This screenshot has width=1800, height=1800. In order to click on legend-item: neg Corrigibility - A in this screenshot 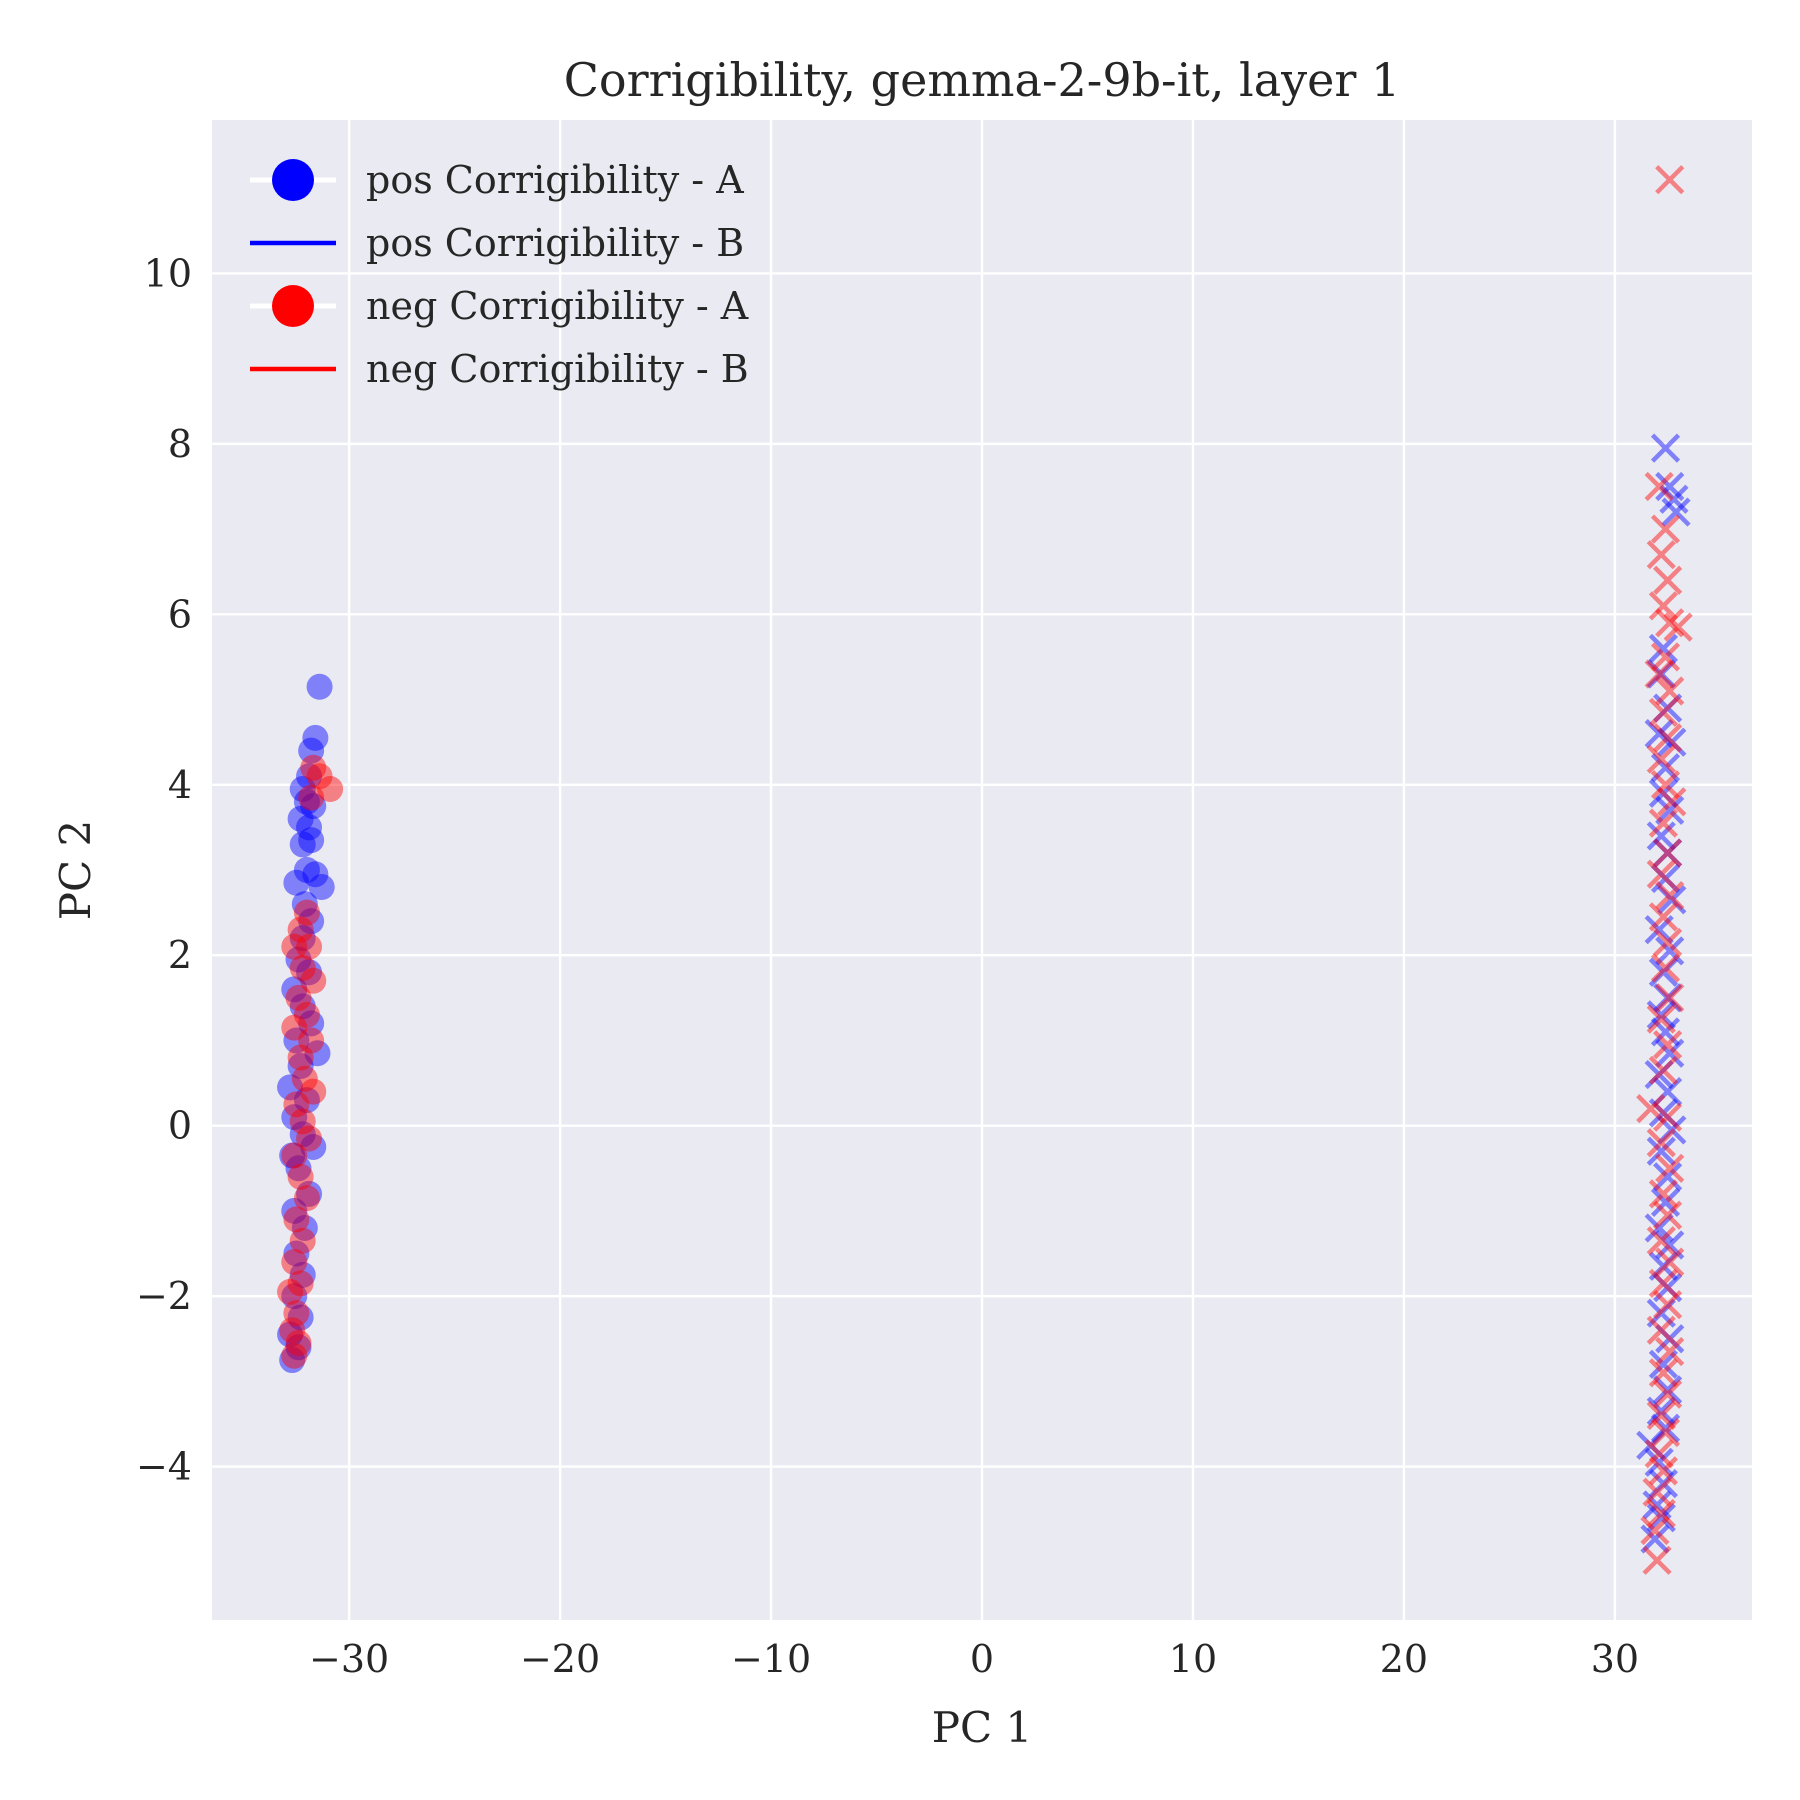, I will do `click(499, 306)`.